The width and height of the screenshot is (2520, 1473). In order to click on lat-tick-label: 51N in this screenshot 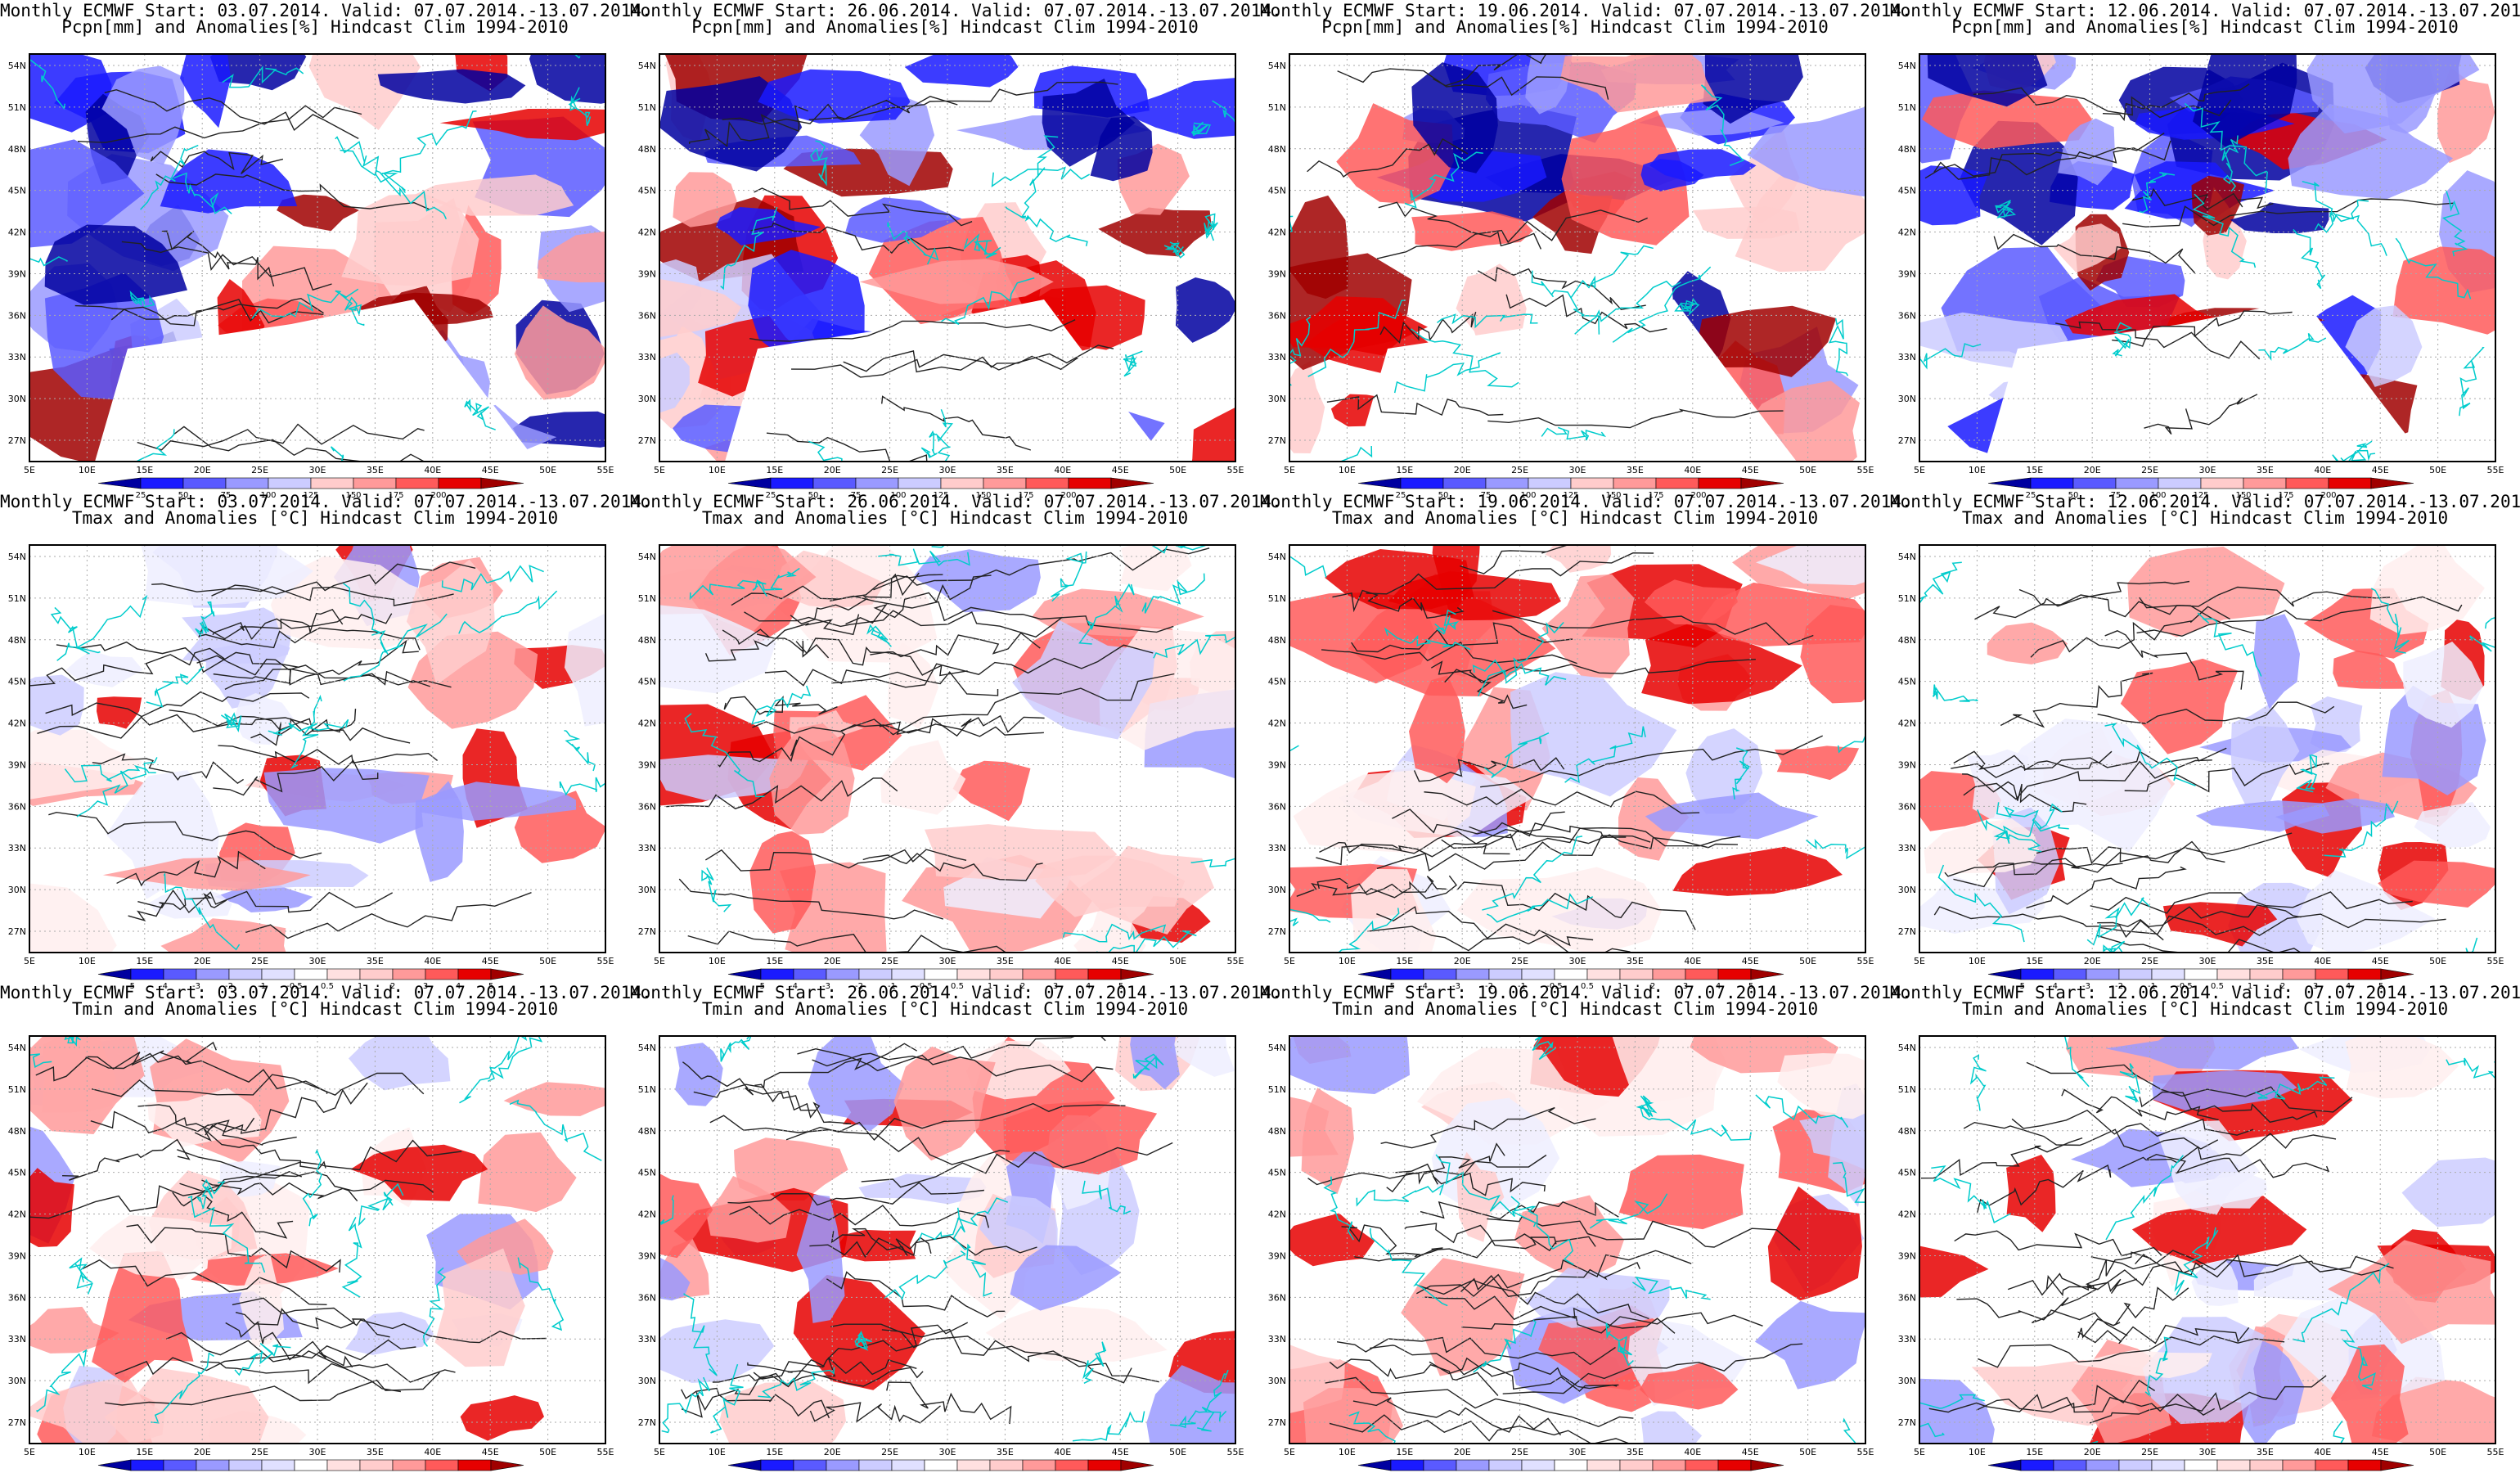, I will do `click(1907, 598)`.